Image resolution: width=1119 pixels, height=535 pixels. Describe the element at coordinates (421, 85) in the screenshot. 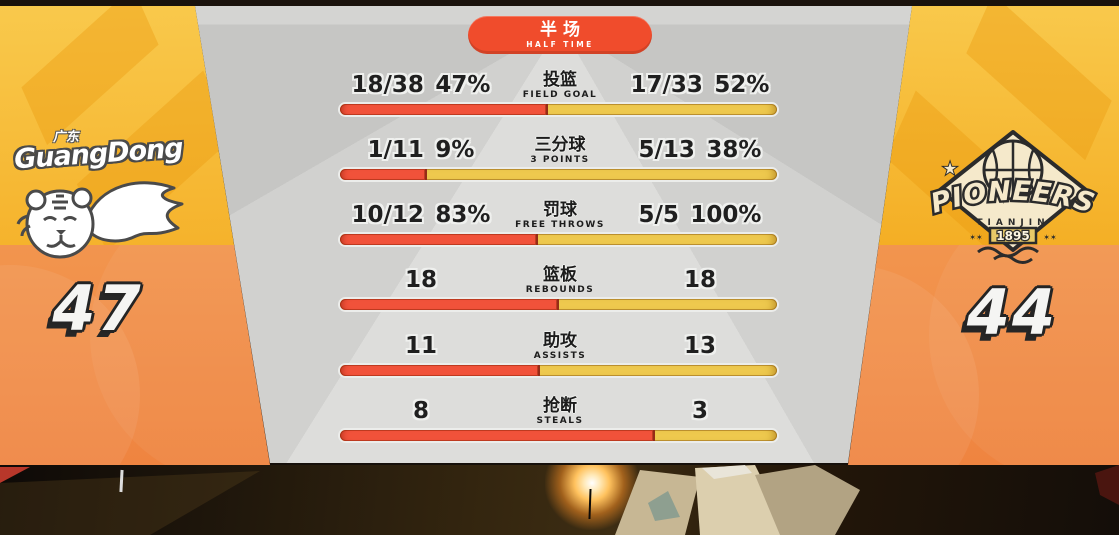

I see `home-stat-value: 18/38 47%` at that location.